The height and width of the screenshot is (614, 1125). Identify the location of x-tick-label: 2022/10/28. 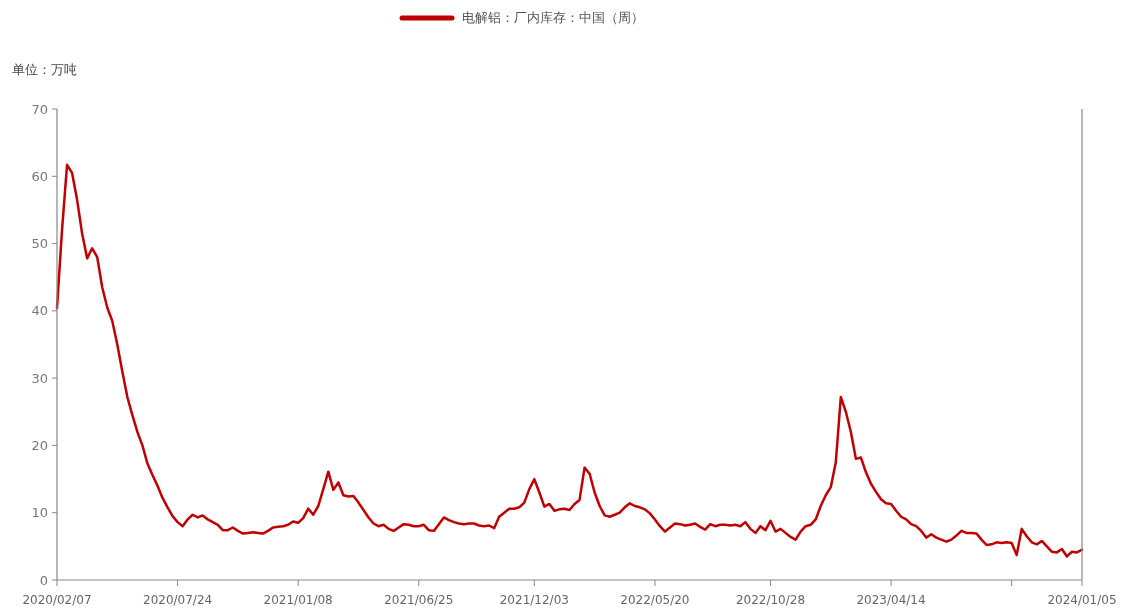
(770, 600).